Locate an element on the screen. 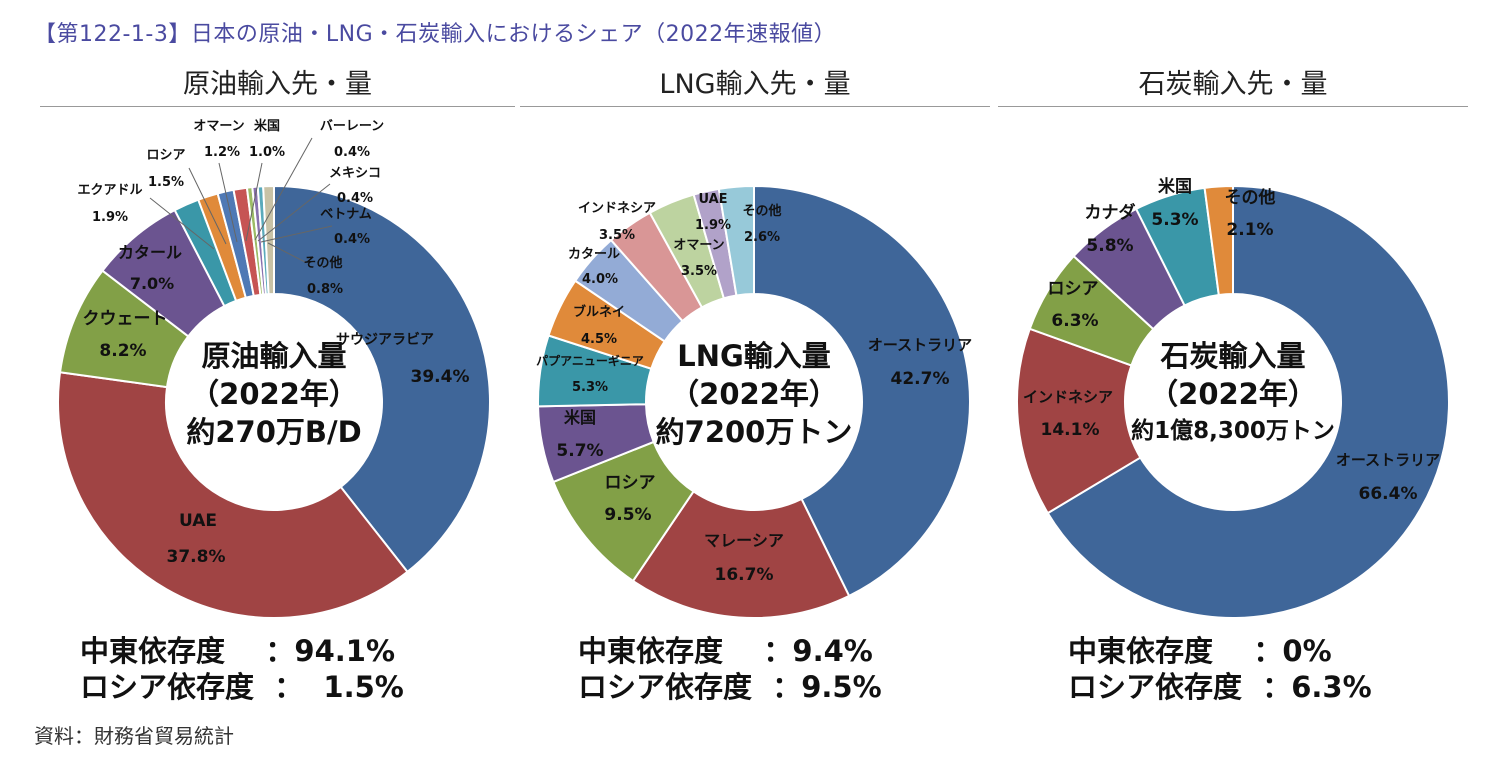  coal-center-text-1: （2022年） is located at coordinates (1233, 394).